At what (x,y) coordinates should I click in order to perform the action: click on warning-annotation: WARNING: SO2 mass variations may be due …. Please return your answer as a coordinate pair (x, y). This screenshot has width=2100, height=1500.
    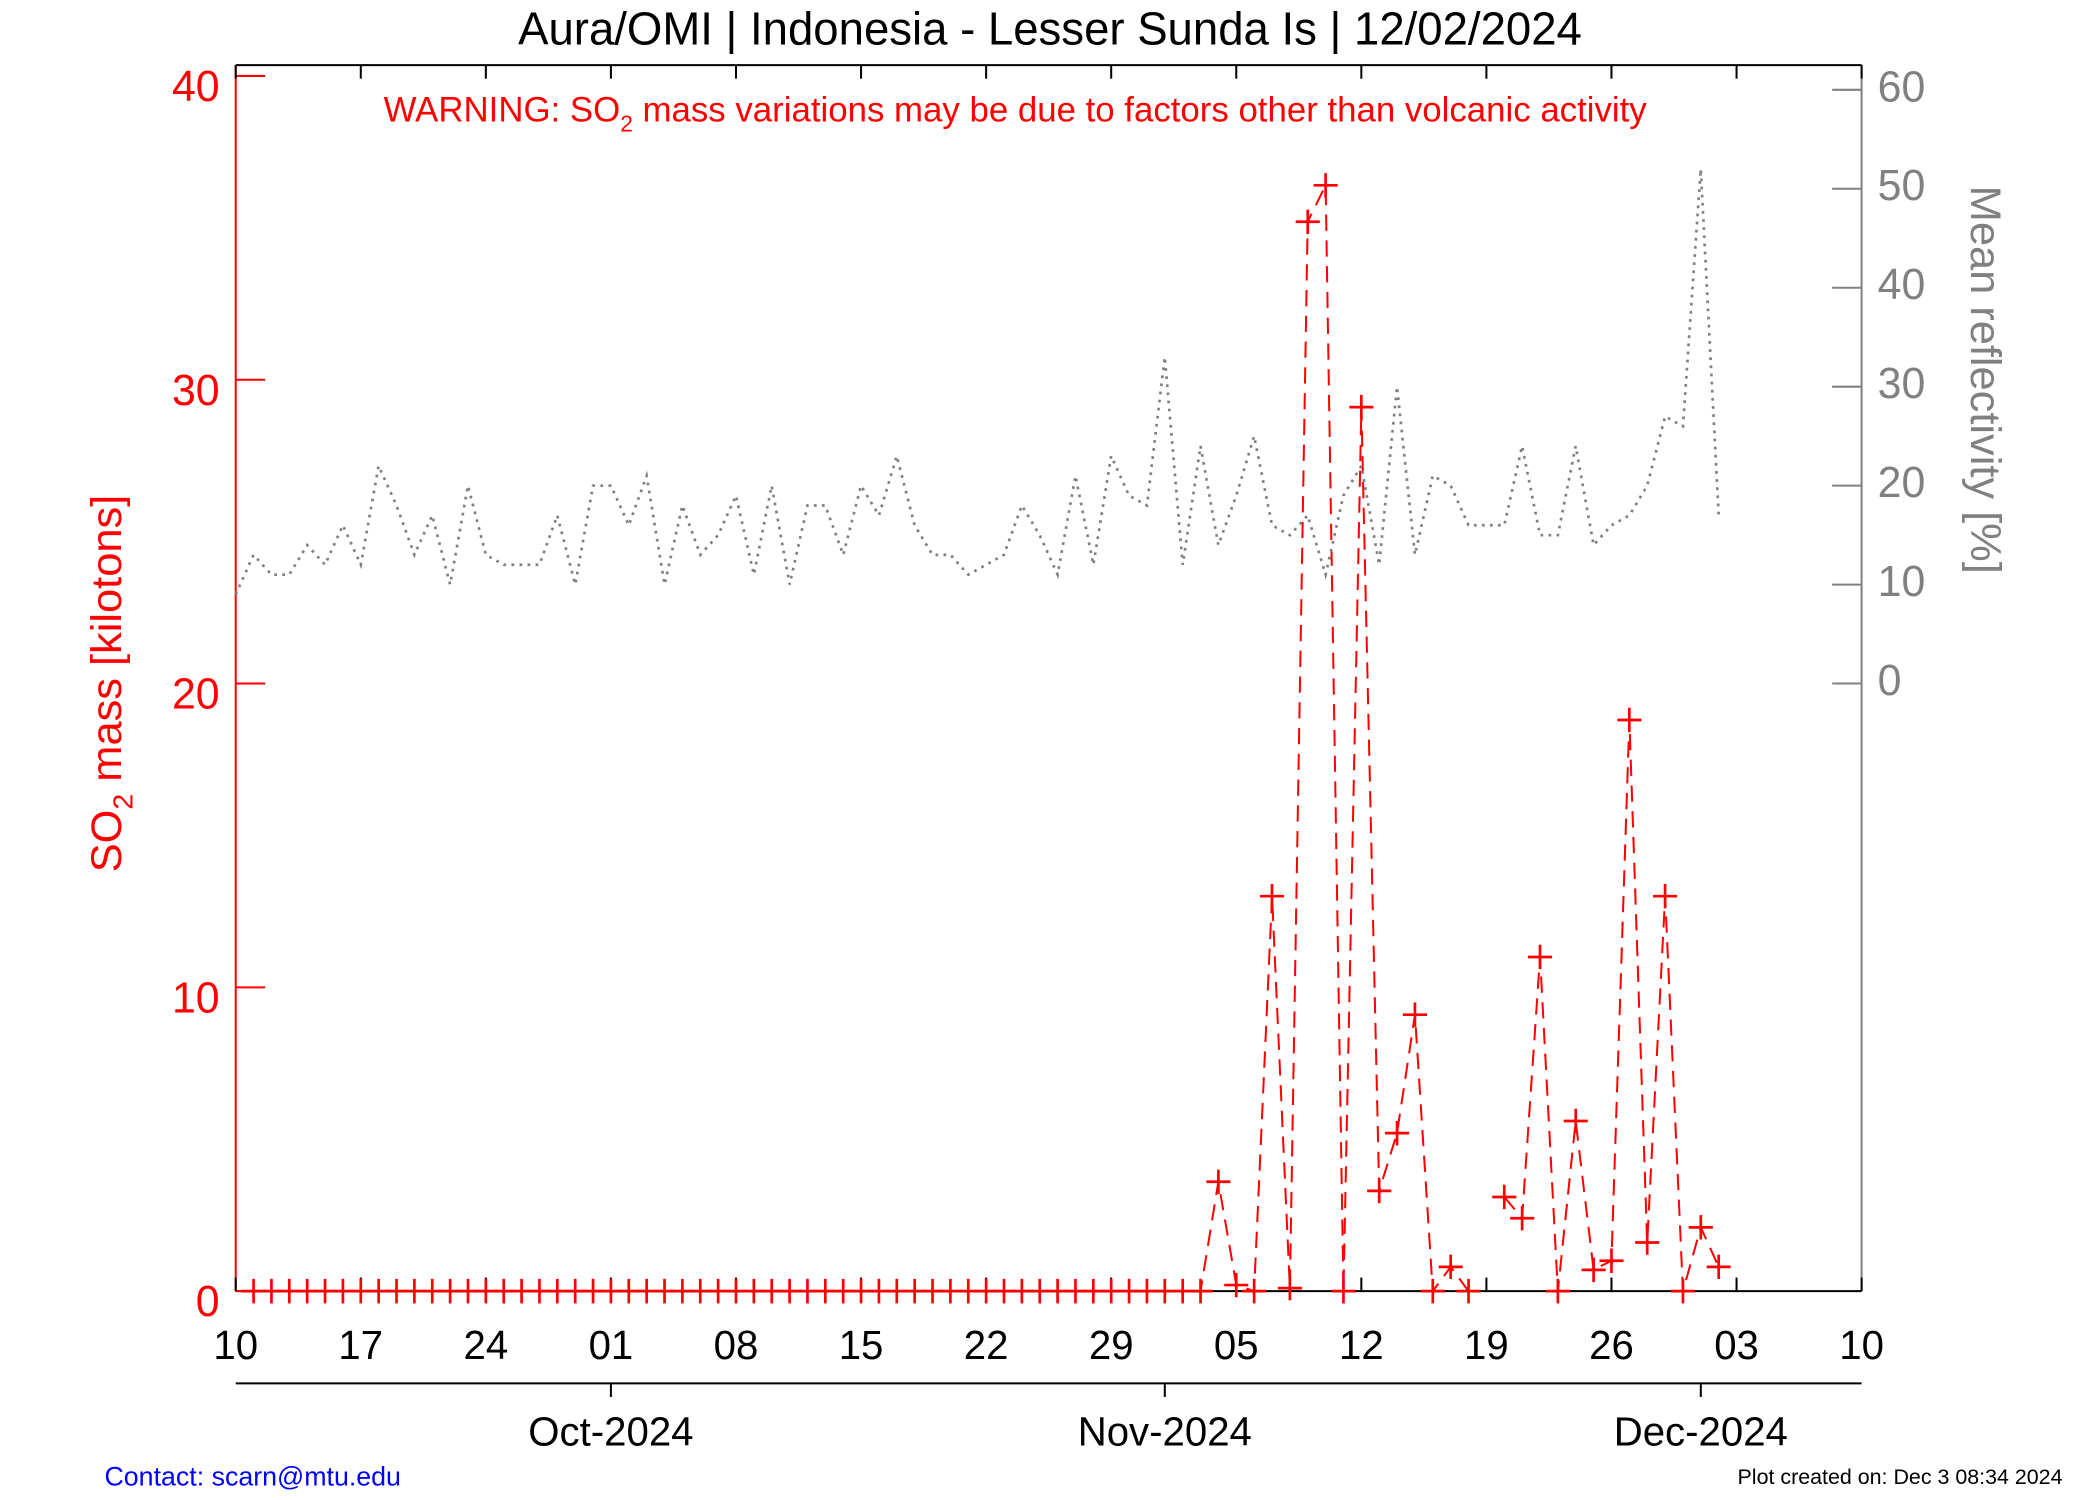
    Looking at the image, I should click on (1016, 114).